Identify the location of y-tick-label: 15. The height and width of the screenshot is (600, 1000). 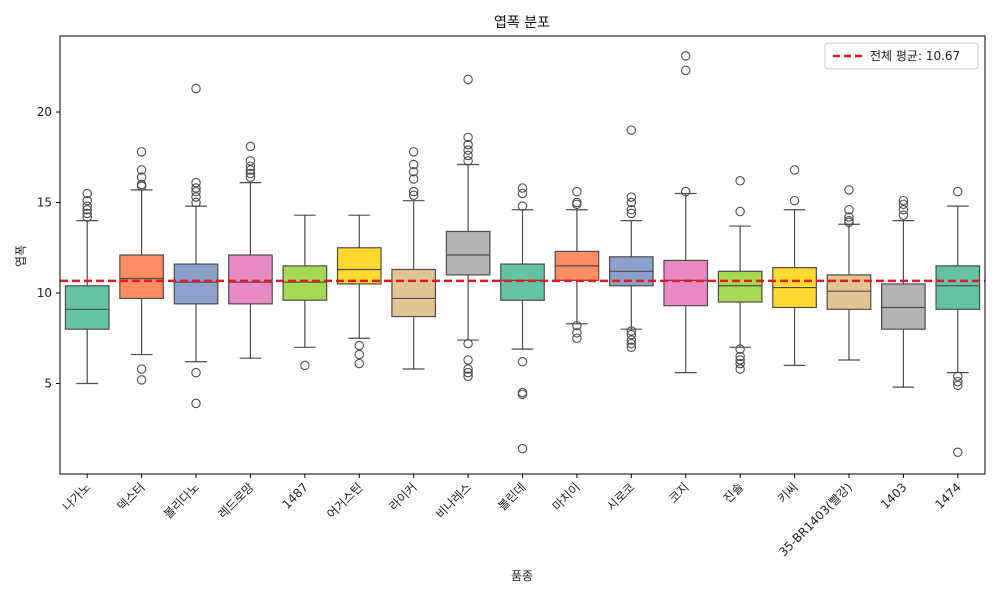
(44, 203).